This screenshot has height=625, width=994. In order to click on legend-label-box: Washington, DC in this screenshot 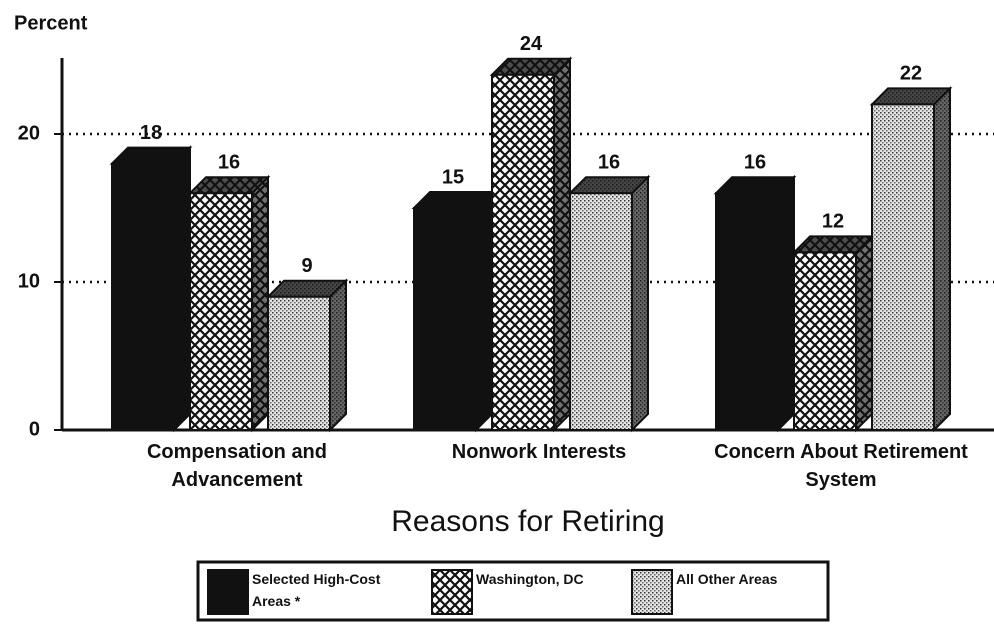, I will do `click(530, 579)`.